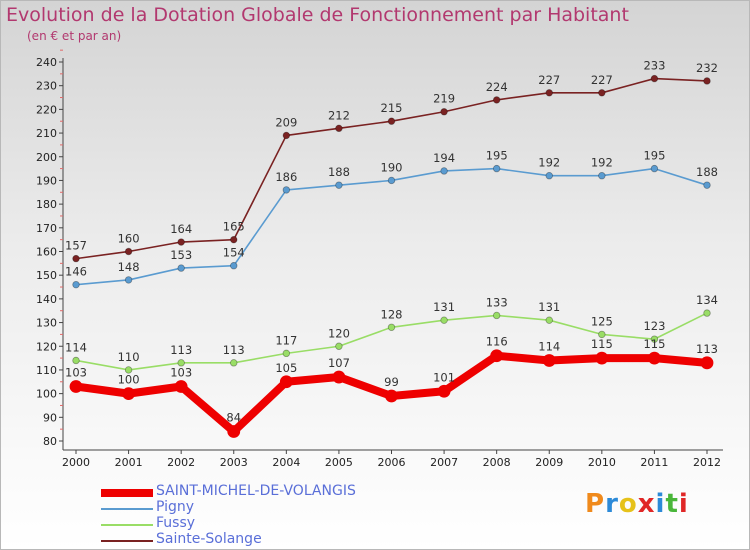 The width and height of the screenshot is (750, 550). What do you see at coordinates (234, 462) in the screenshot?
I see `x-tick-label: 2003` at bounding box center [234, 462].